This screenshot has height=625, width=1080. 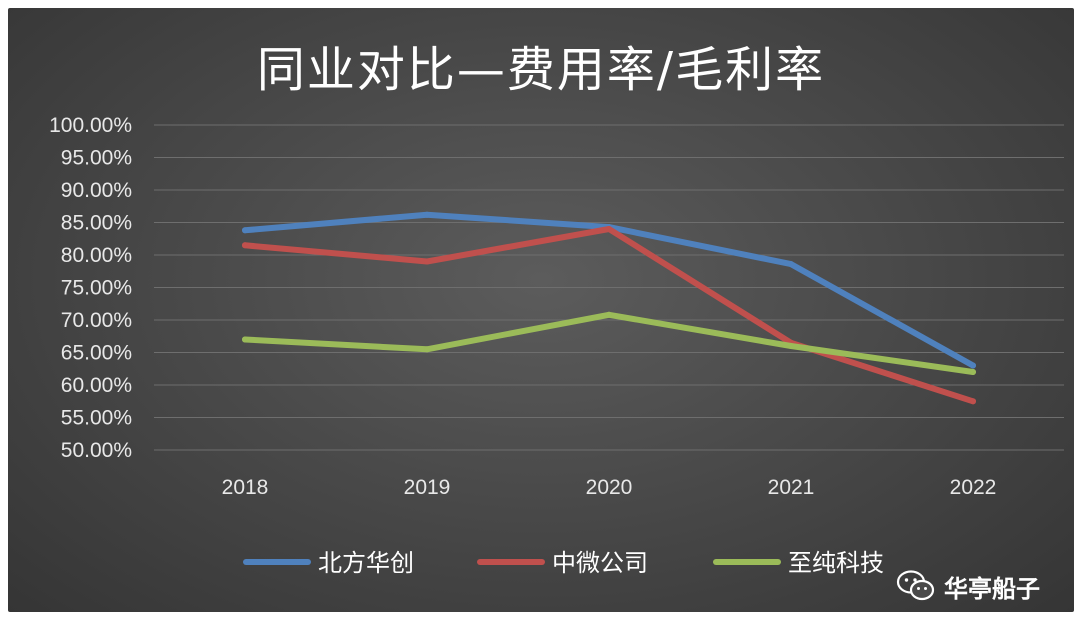 I want to click on x-tick-label: 2018, so click(x=245, y=487).